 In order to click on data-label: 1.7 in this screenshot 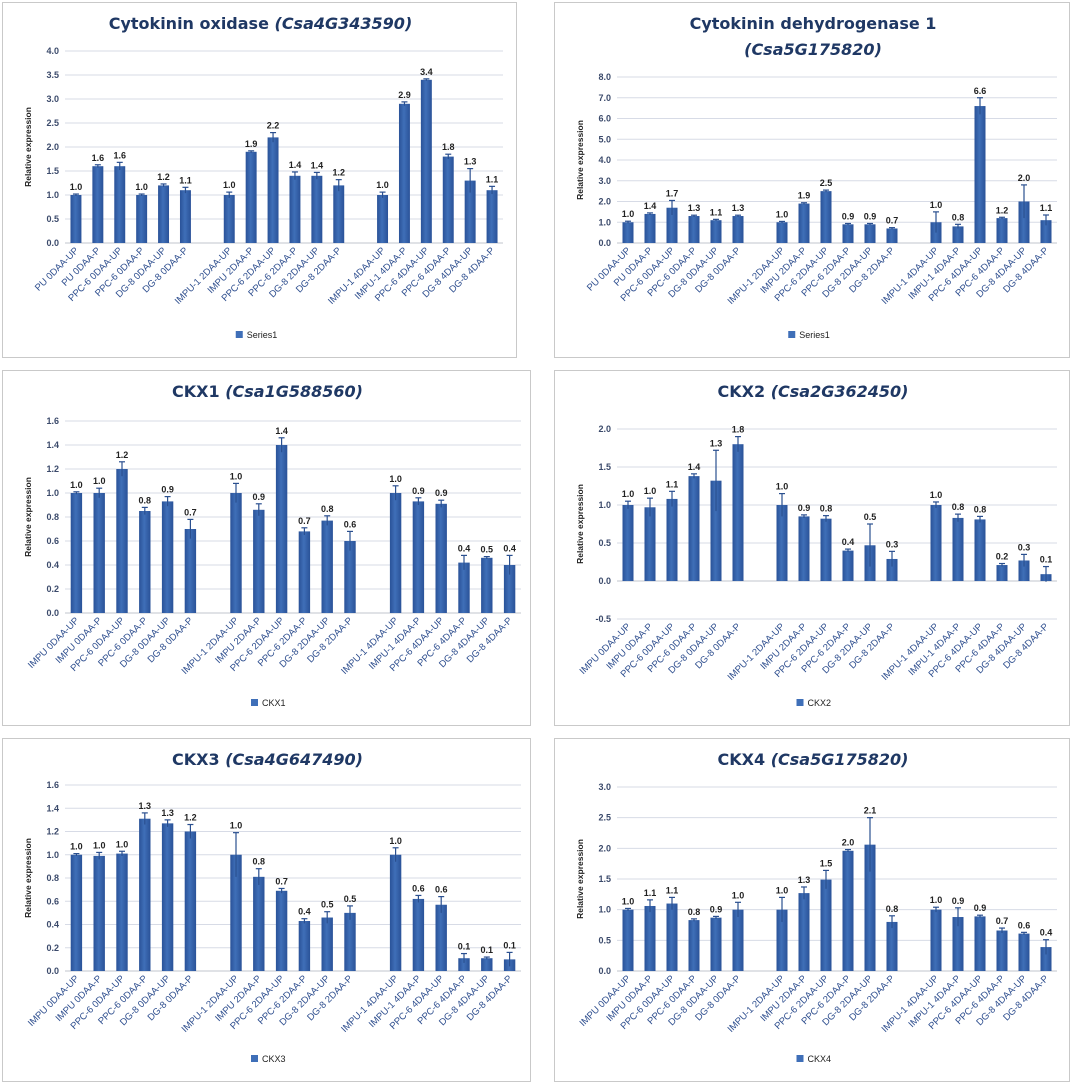, I will do `click(672, 193)`.